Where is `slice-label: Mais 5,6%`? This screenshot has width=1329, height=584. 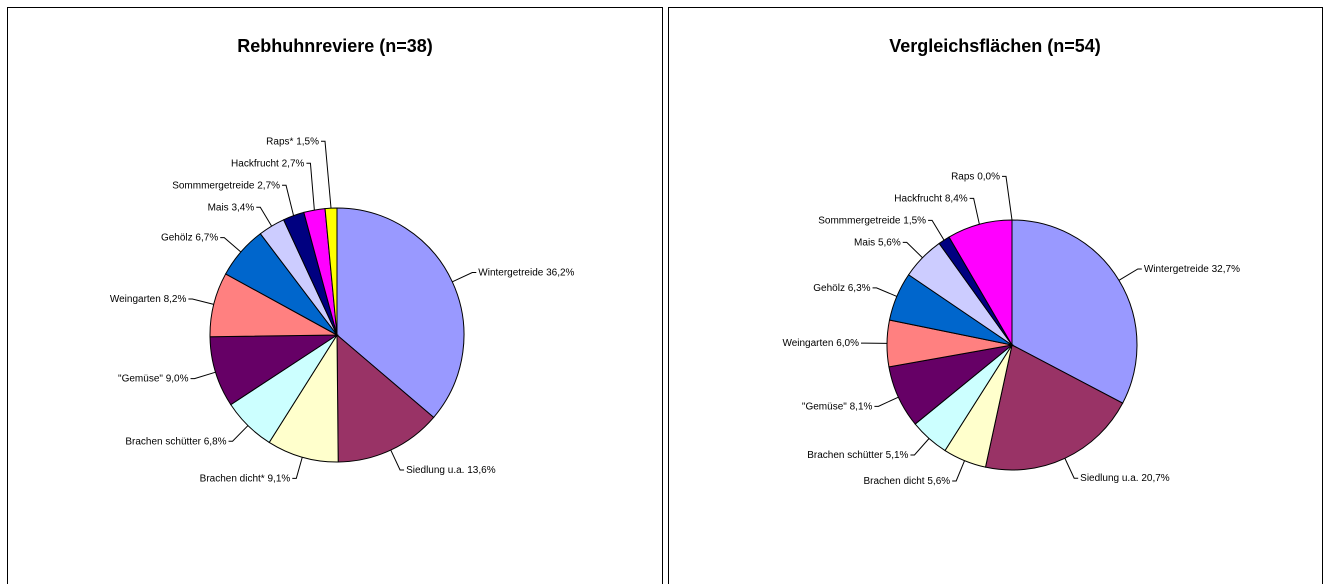
slice-label: Mais 5,6% is located at coordinates (877, 242).